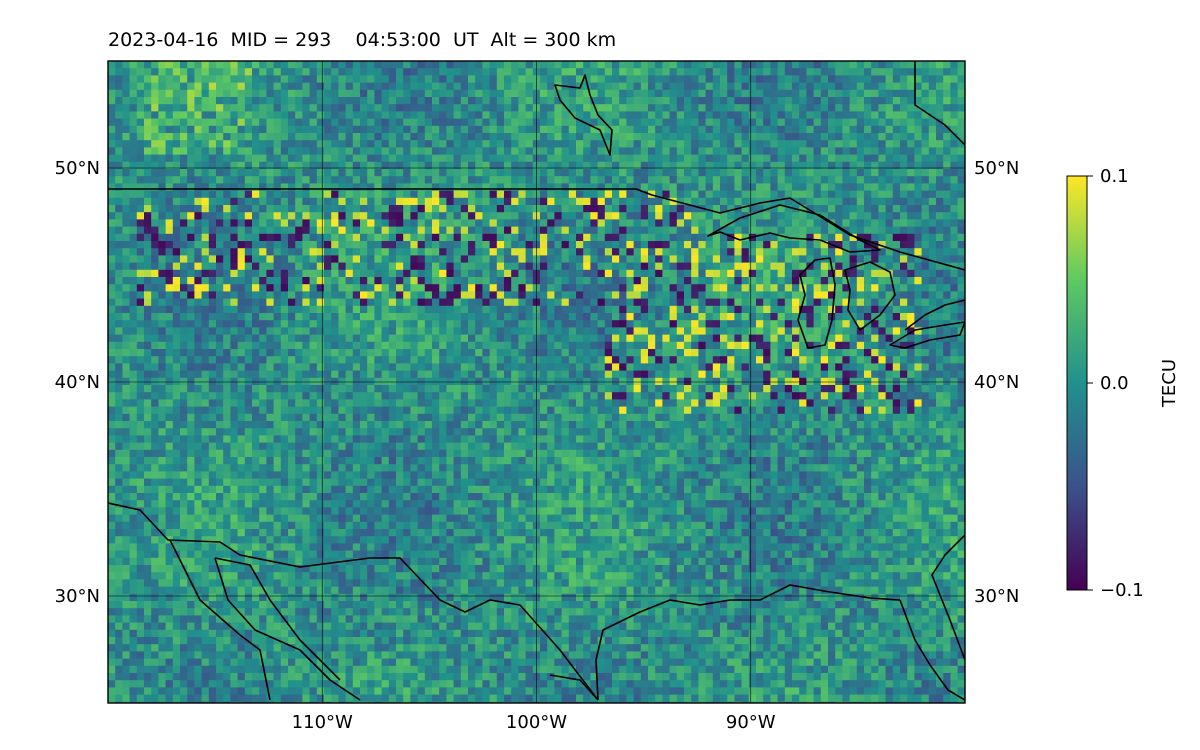 The image size is (1200, 750). I want to click on lat-tick-label-right: 30°N, so click(996, 596).